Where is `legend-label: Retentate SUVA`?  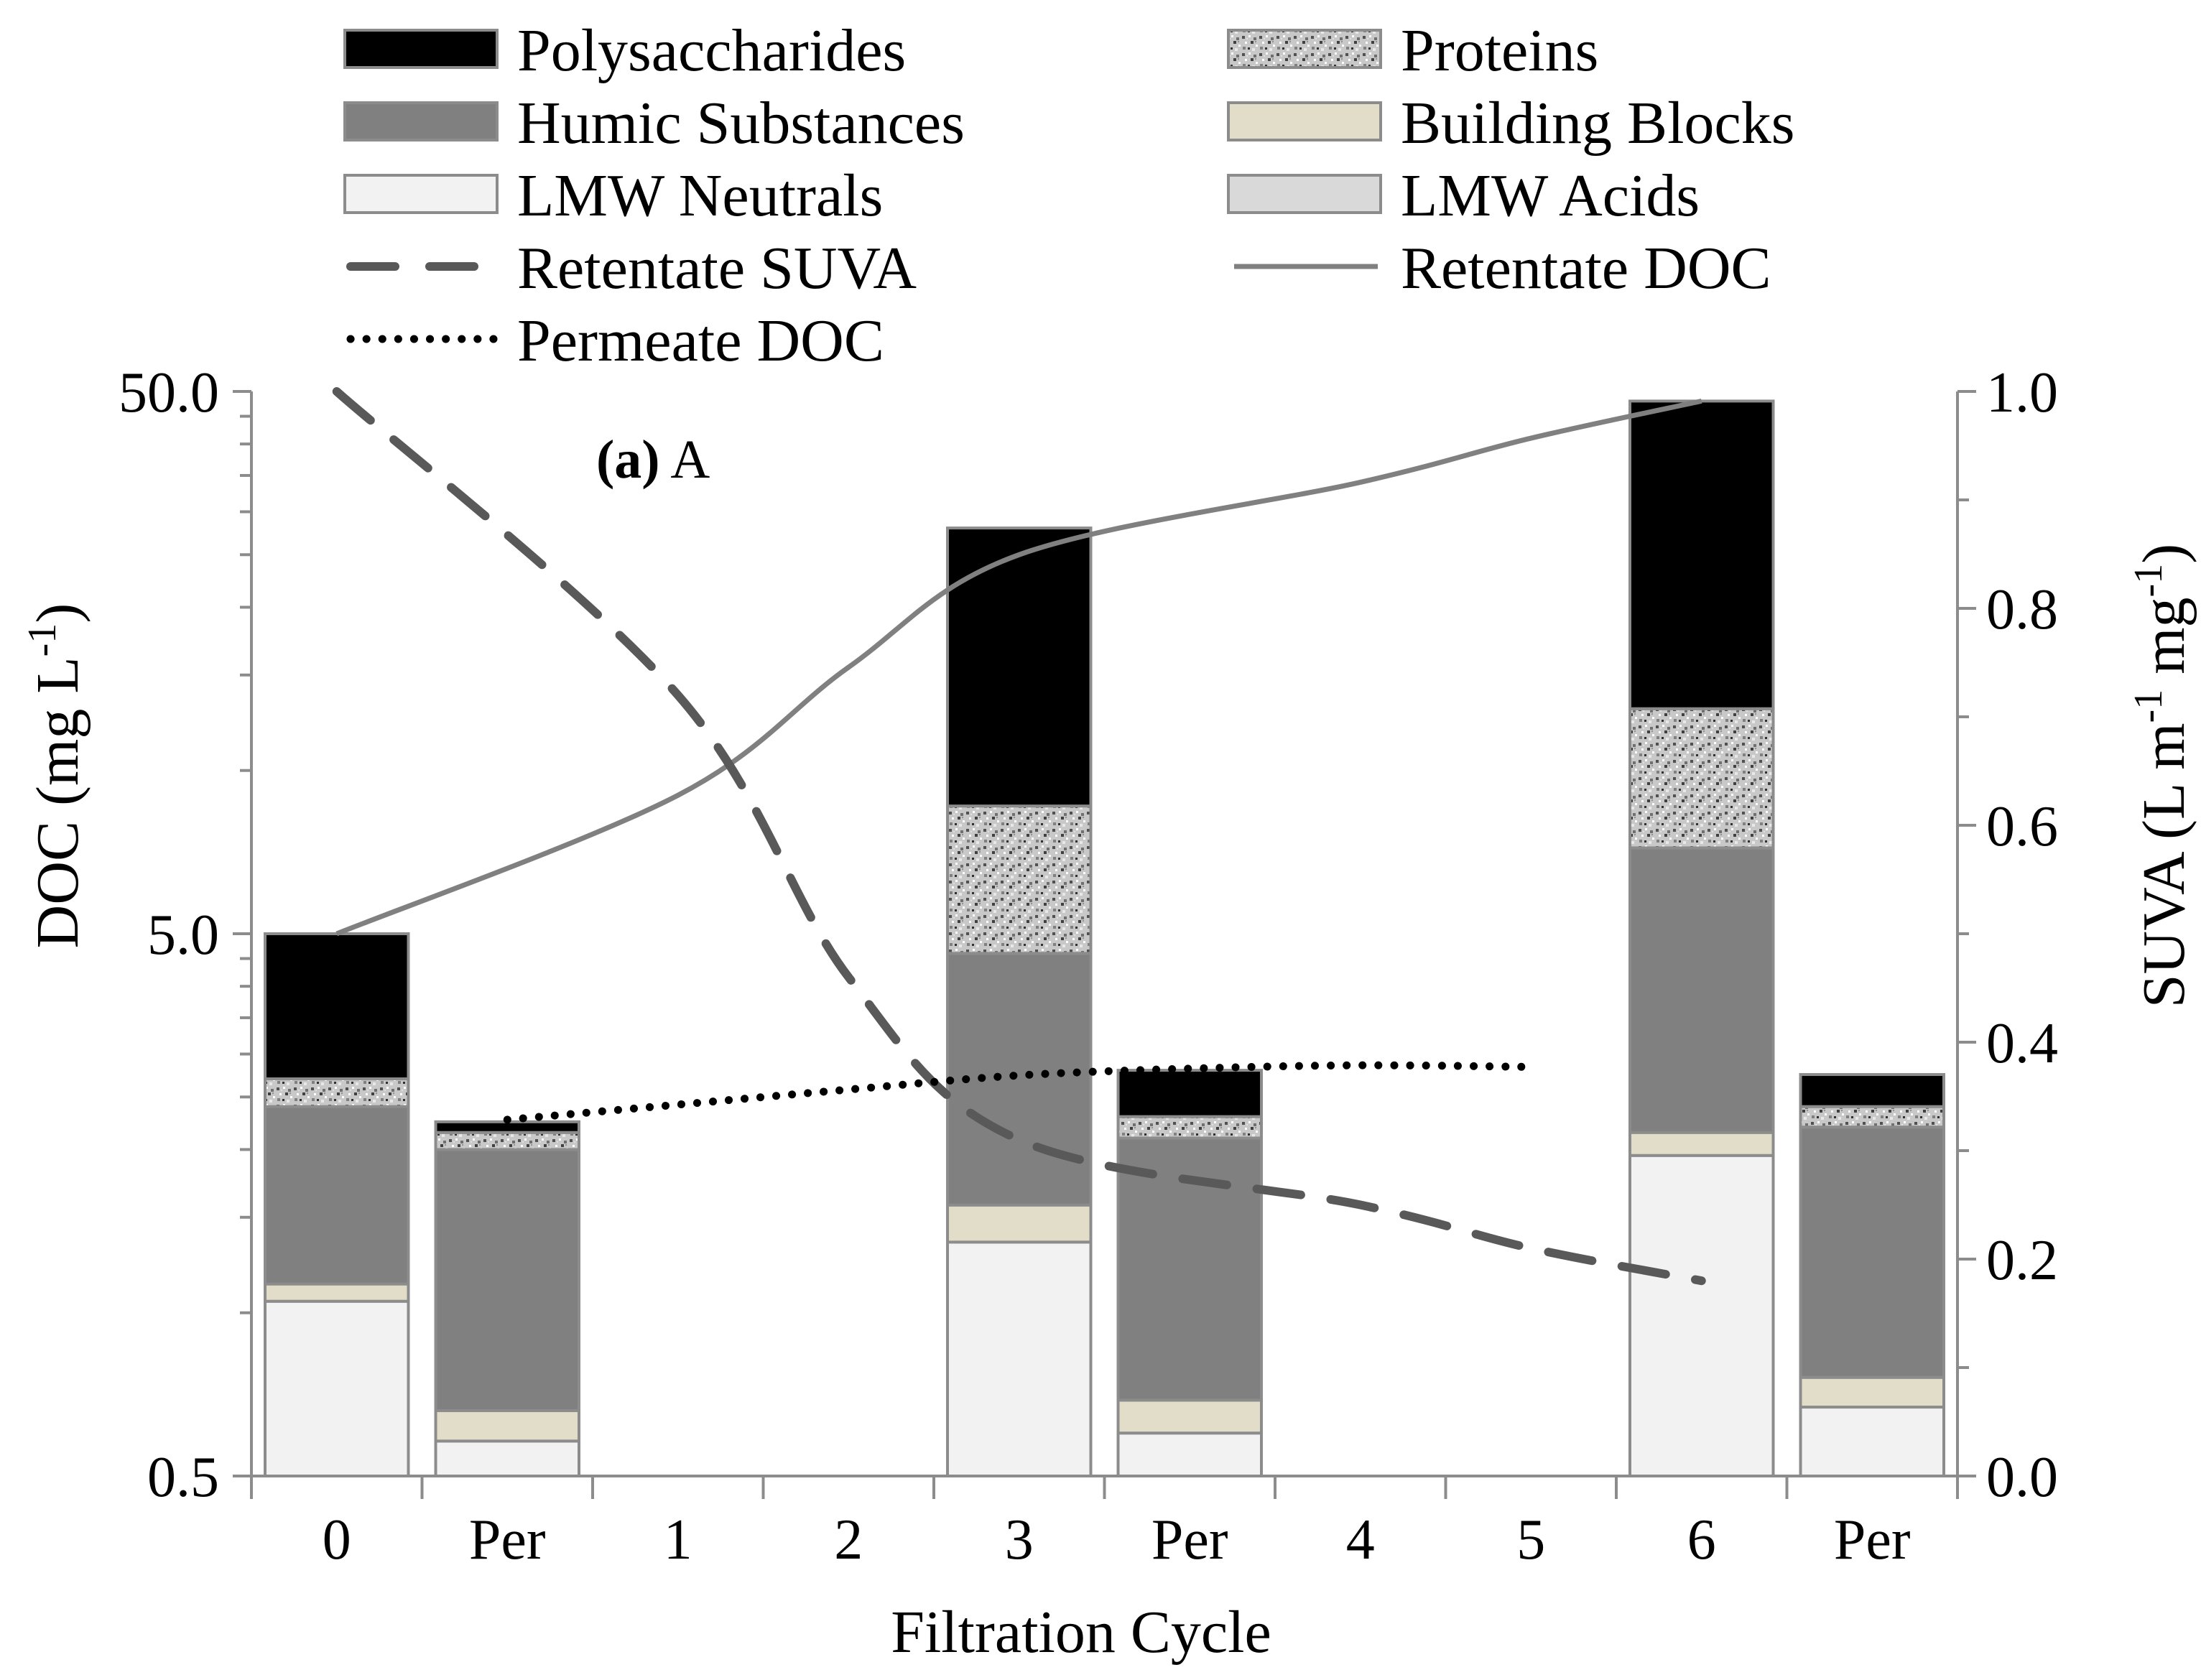 legend-label: Retentate SUVA is located at coordinates (717, 268).